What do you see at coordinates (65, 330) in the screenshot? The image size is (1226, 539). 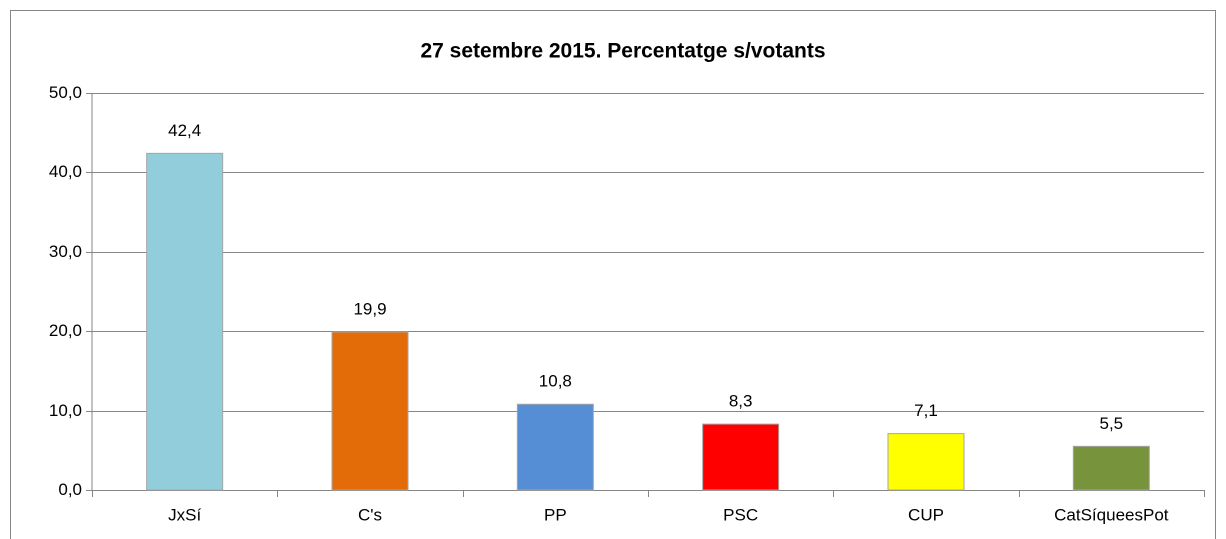 I see `y-tick-label: 20,0` at bounding box center [65, 330].